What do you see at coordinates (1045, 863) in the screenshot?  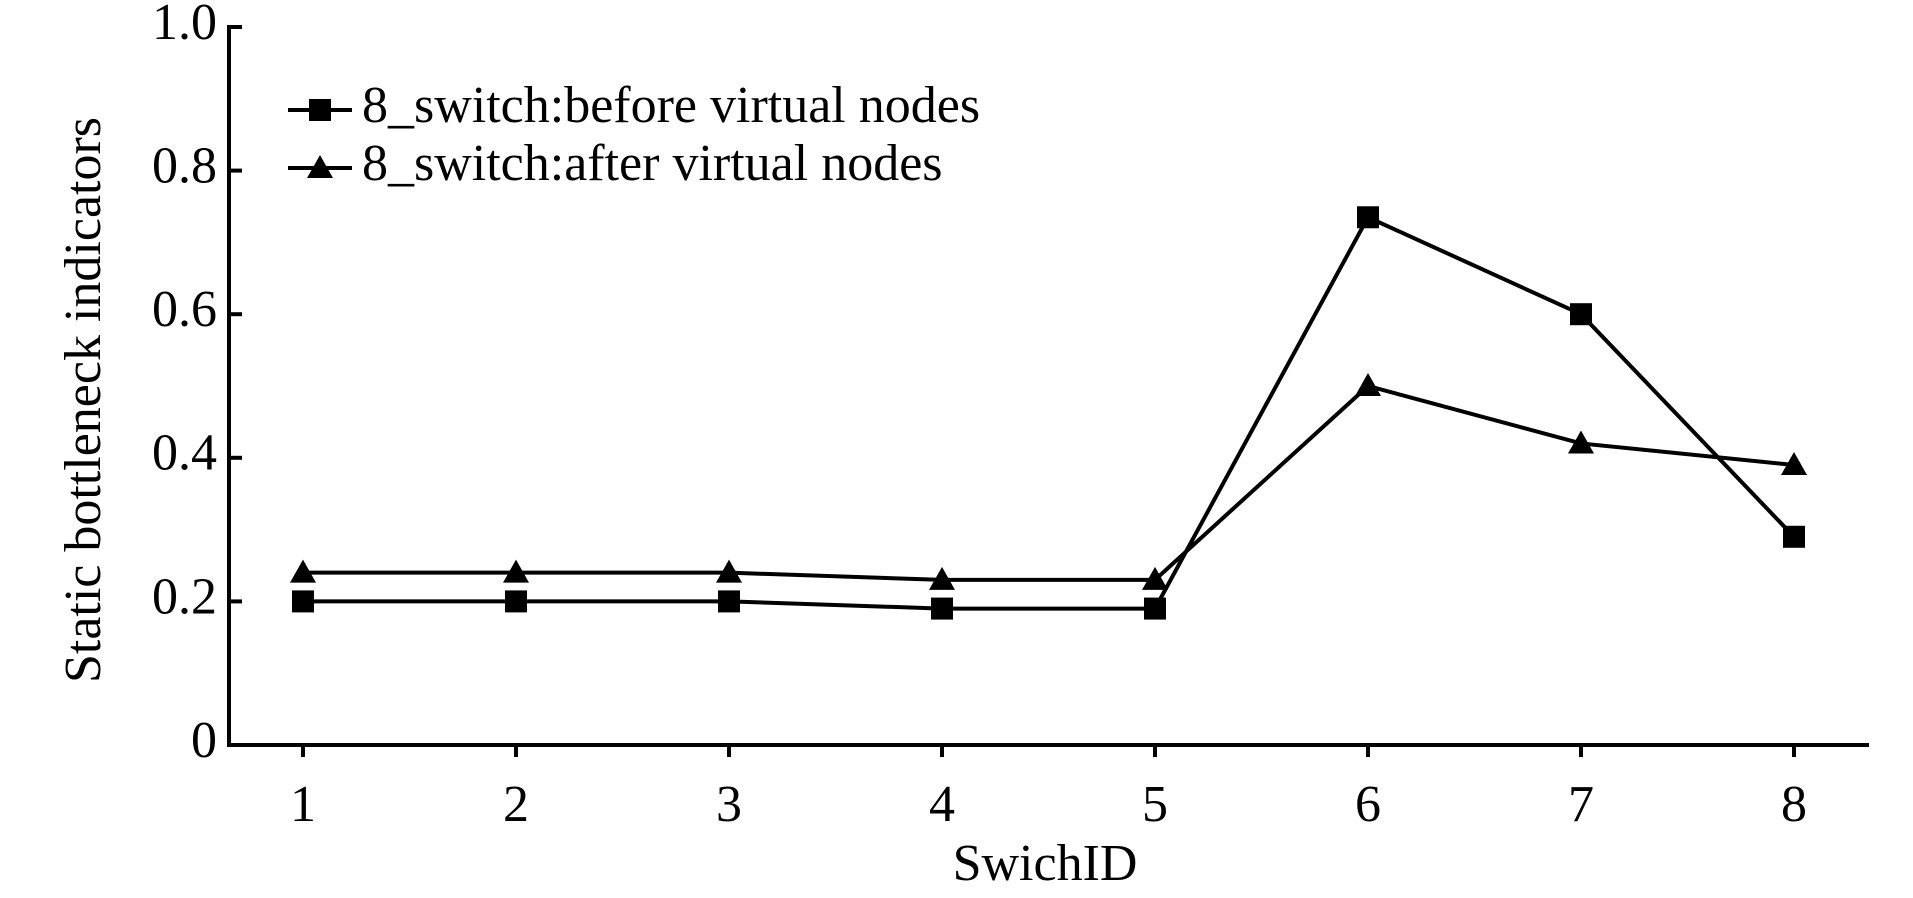 I see `x-axis-title: SwichID` at bounding box center [1045, 863].